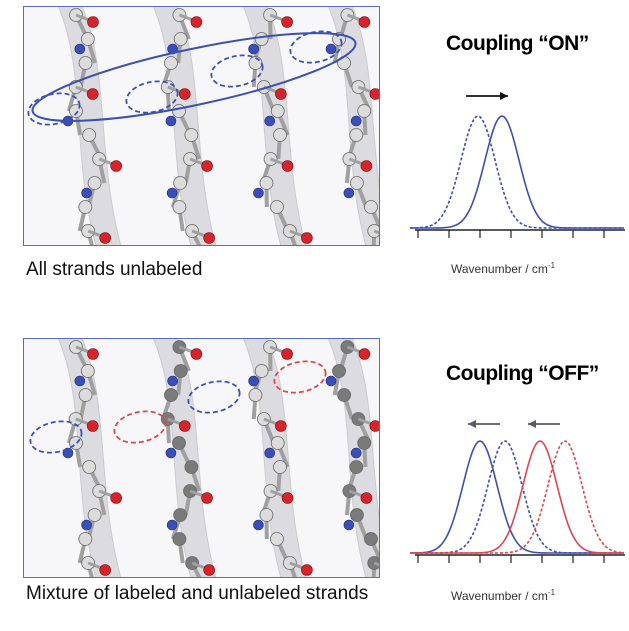  I want to click on unlabeled-band-dashed, so click(517, 497).